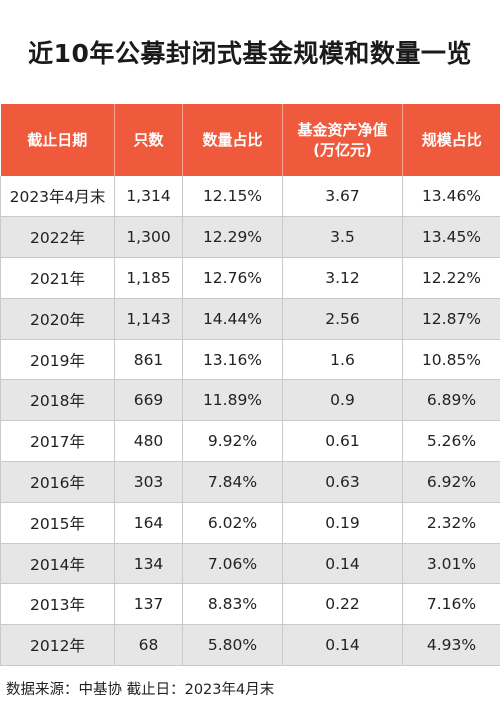  Describe the element at coordinates (451, 564) in the screenshot. I see `scale-ratio-cell: 3.01%` at that location.